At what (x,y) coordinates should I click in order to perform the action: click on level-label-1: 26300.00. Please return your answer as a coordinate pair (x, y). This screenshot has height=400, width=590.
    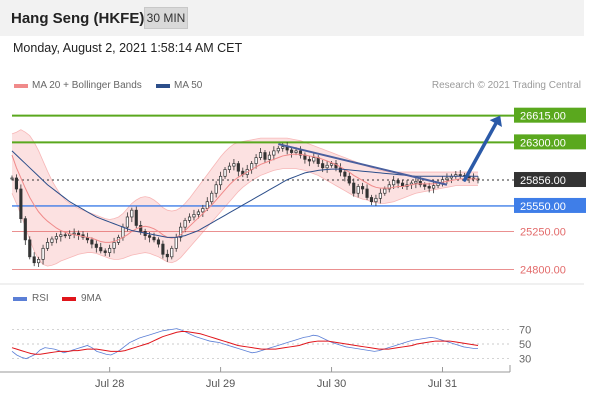
    Looking at the image, I should click on (543, 143).